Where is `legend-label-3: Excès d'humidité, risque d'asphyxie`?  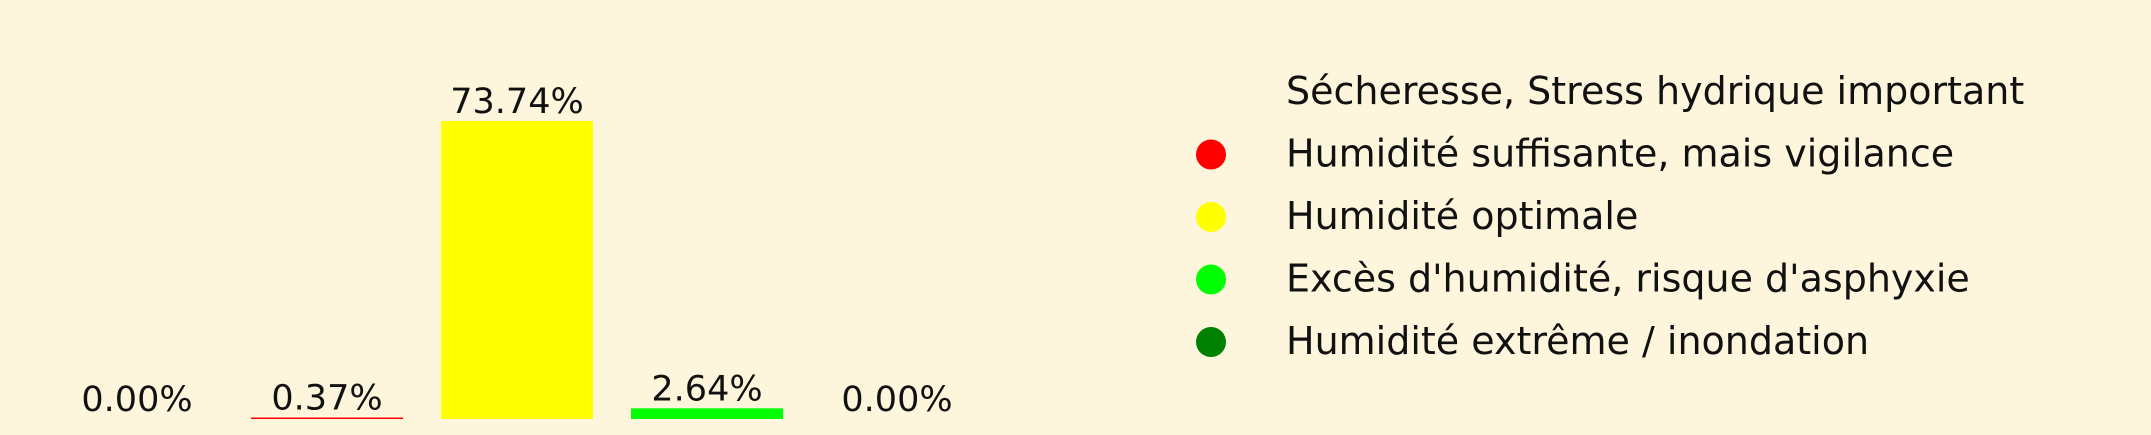 legend-label-3: Excès d'humidité, risque d'asphyxie is located at coordinates (1628, 279).